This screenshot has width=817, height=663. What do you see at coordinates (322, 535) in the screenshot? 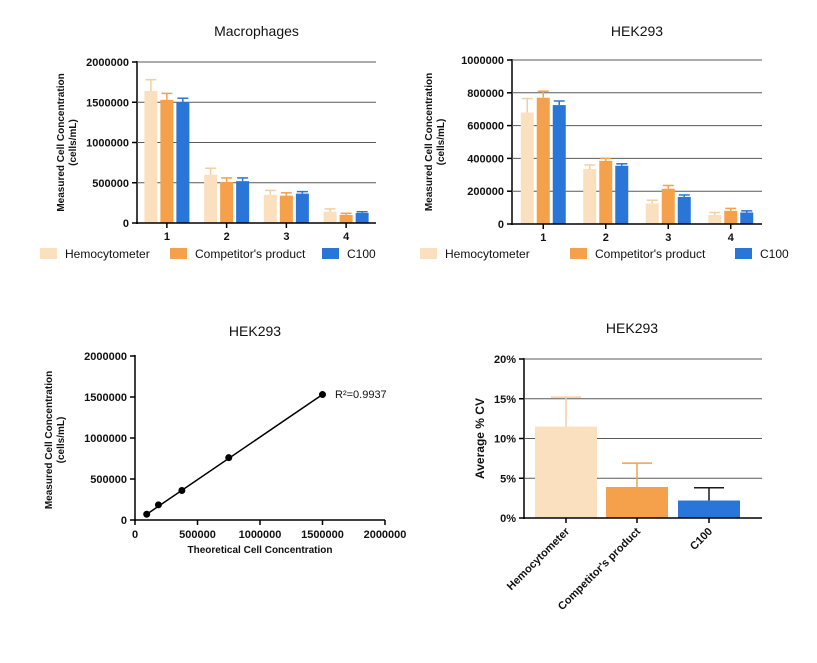
I see `x-tick-label: 1500000` at bounding box center [322, 535].